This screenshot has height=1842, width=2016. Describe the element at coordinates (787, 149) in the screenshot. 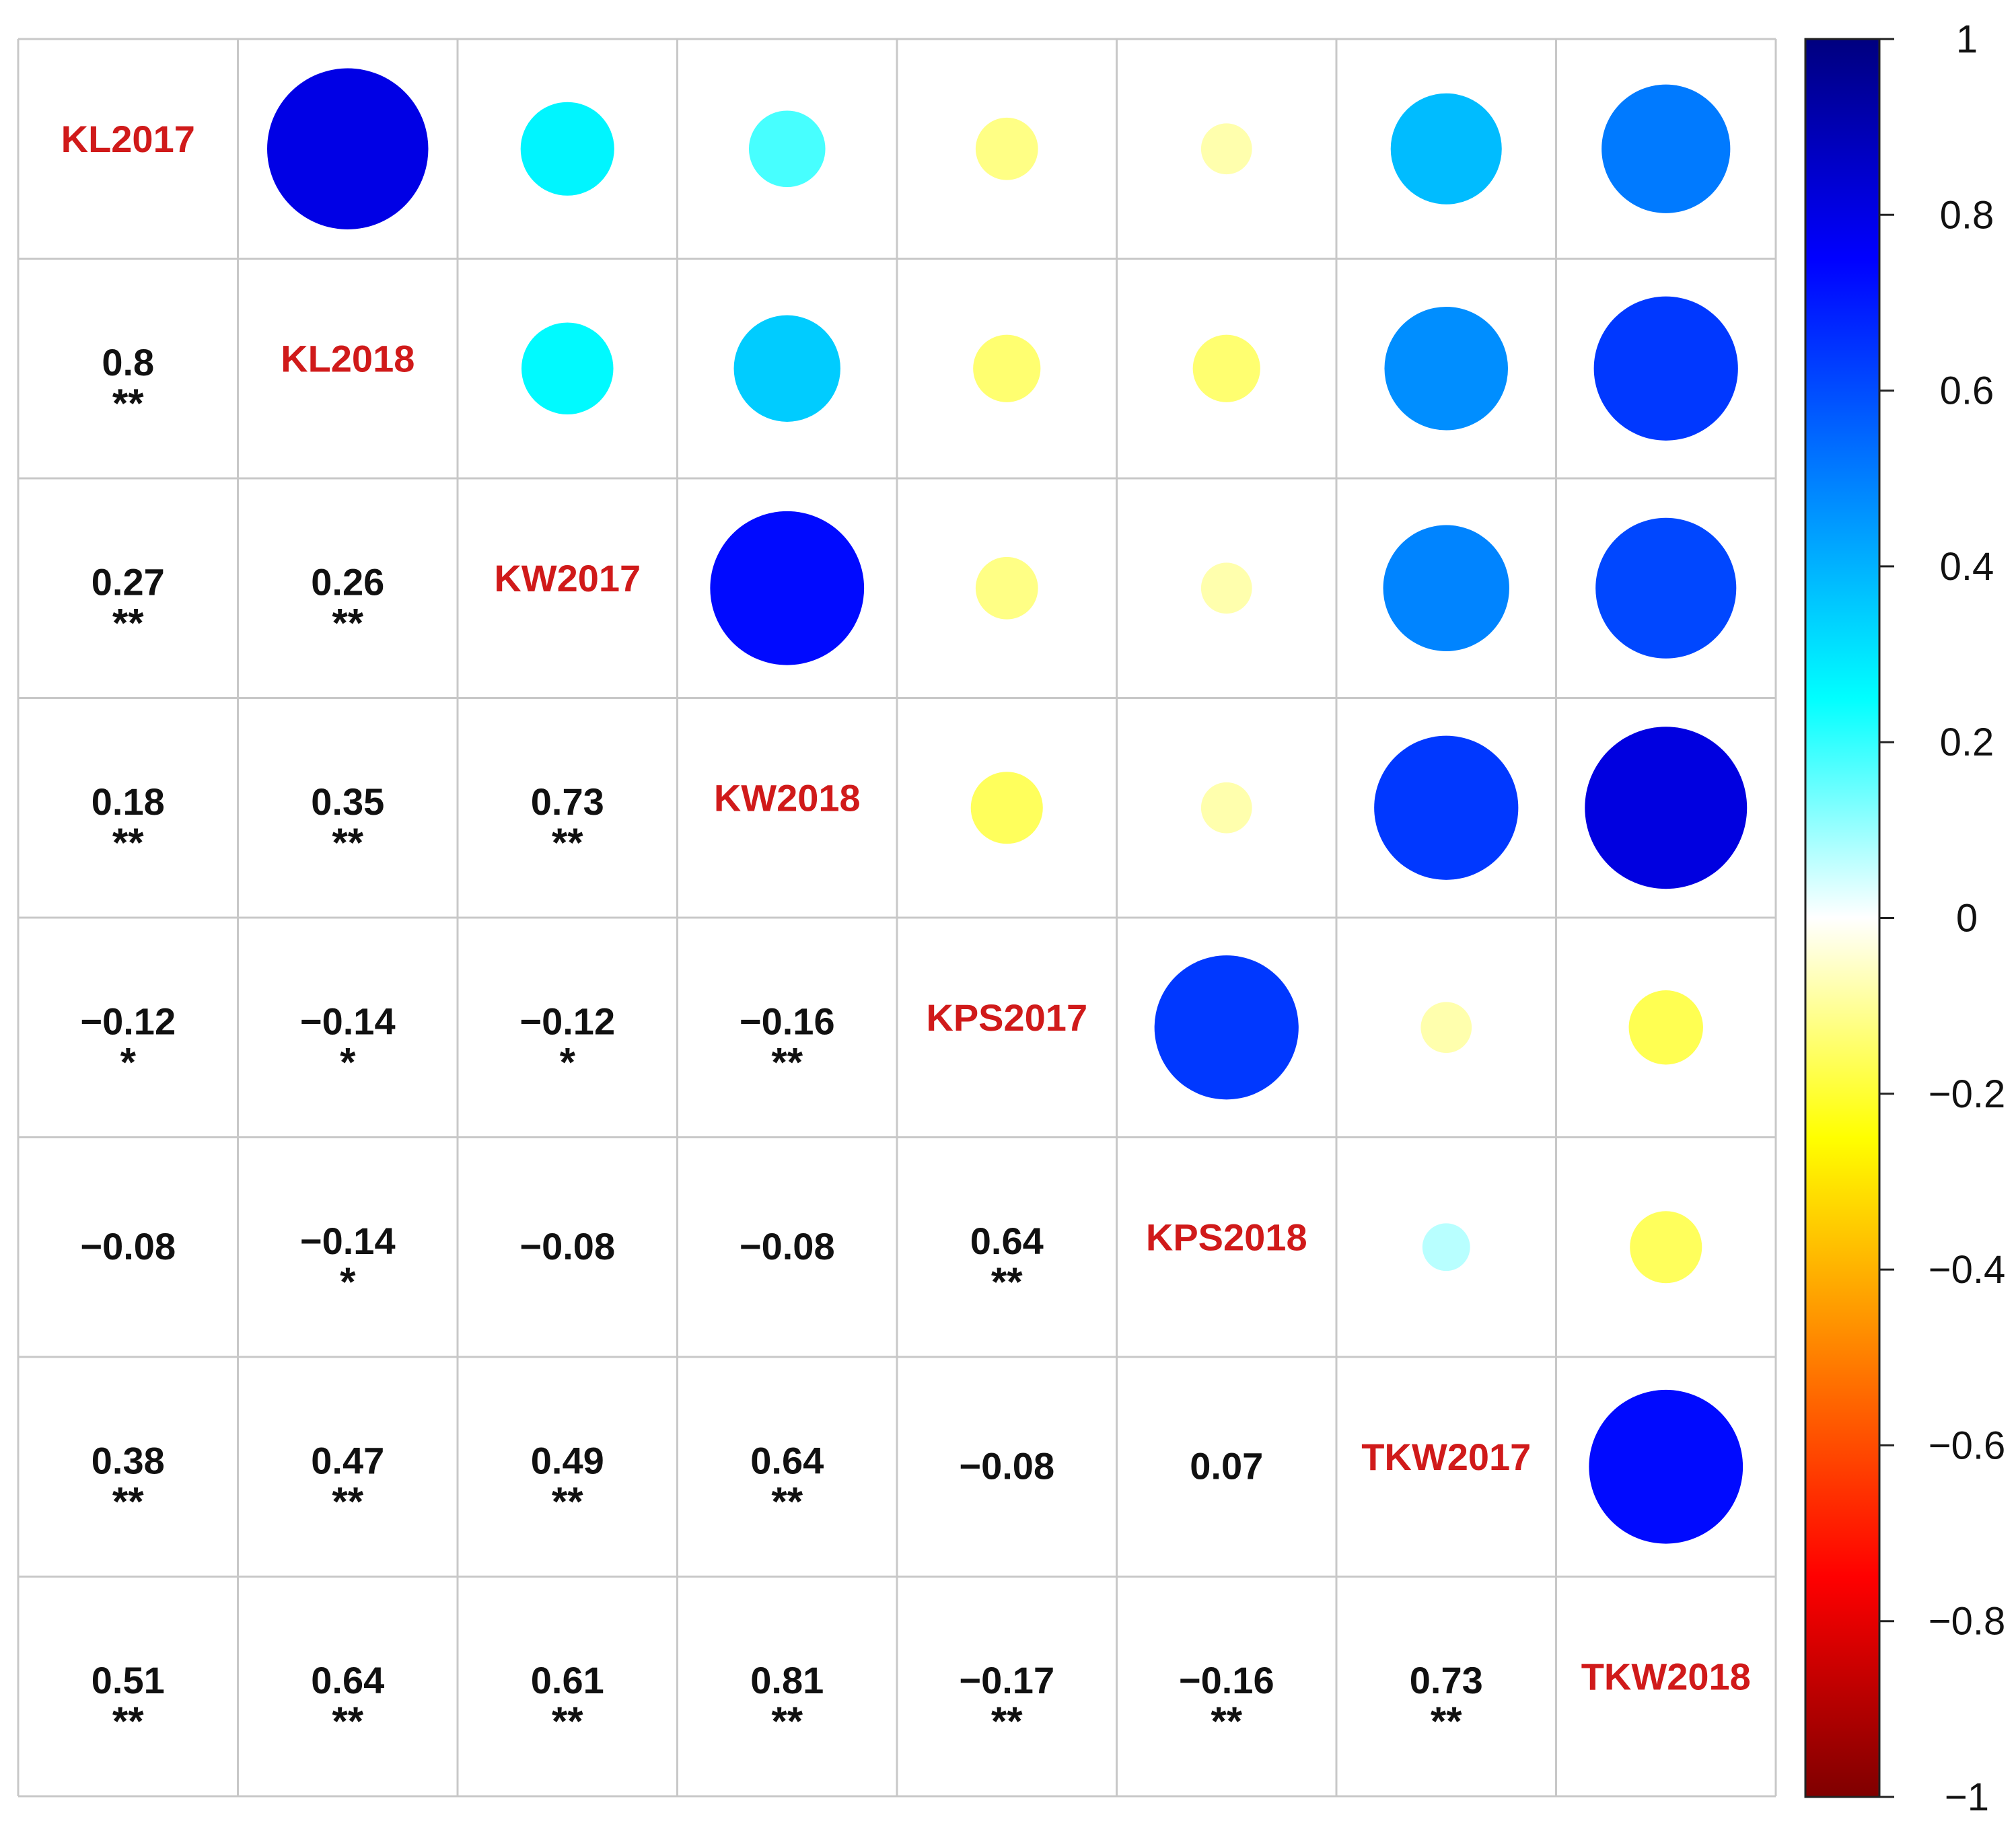

I see `correlation-circle-kl2017-kw2018` at that location.